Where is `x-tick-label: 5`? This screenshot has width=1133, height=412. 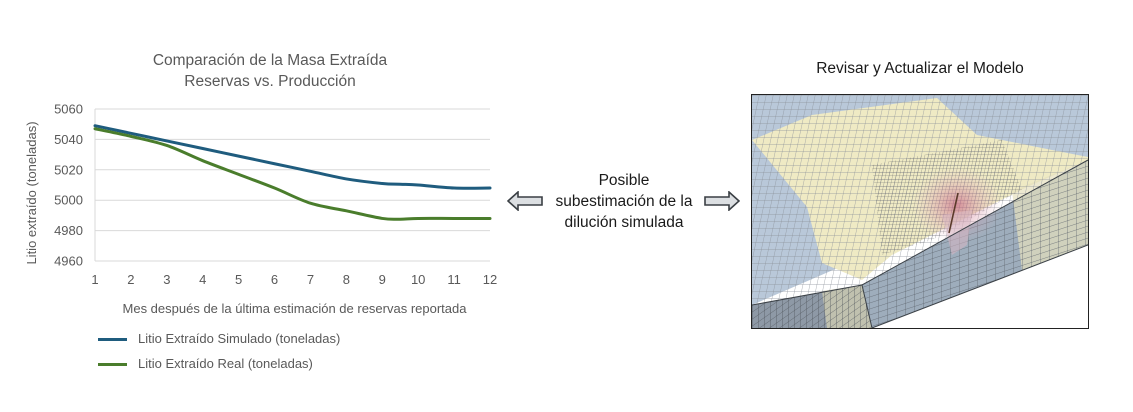
x-tick-label: 5 is located at coordinates (238, 279).